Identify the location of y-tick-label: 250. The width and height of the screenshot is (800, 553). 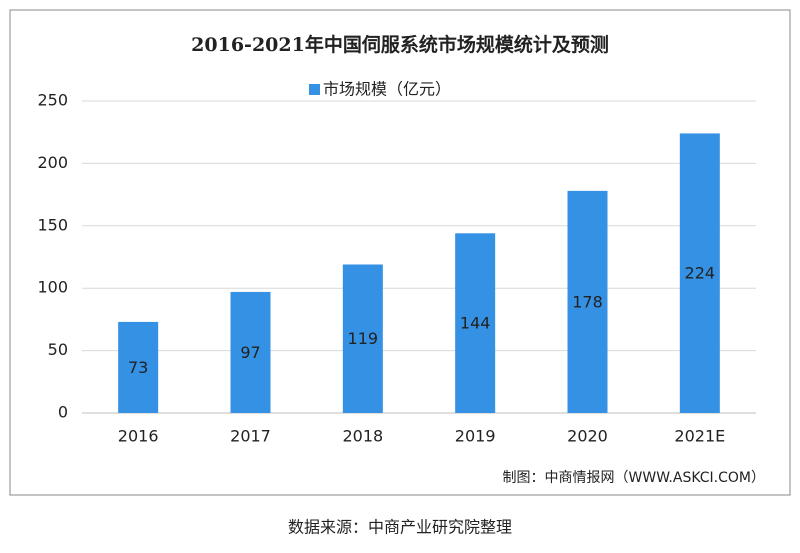
(52, 100).